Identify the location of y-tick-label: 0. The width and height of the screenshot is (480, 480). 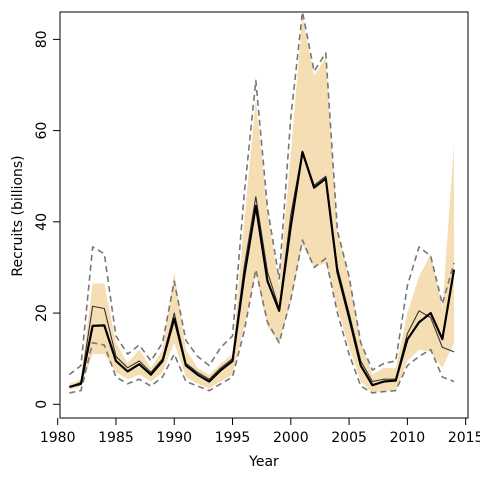
(42, 404).